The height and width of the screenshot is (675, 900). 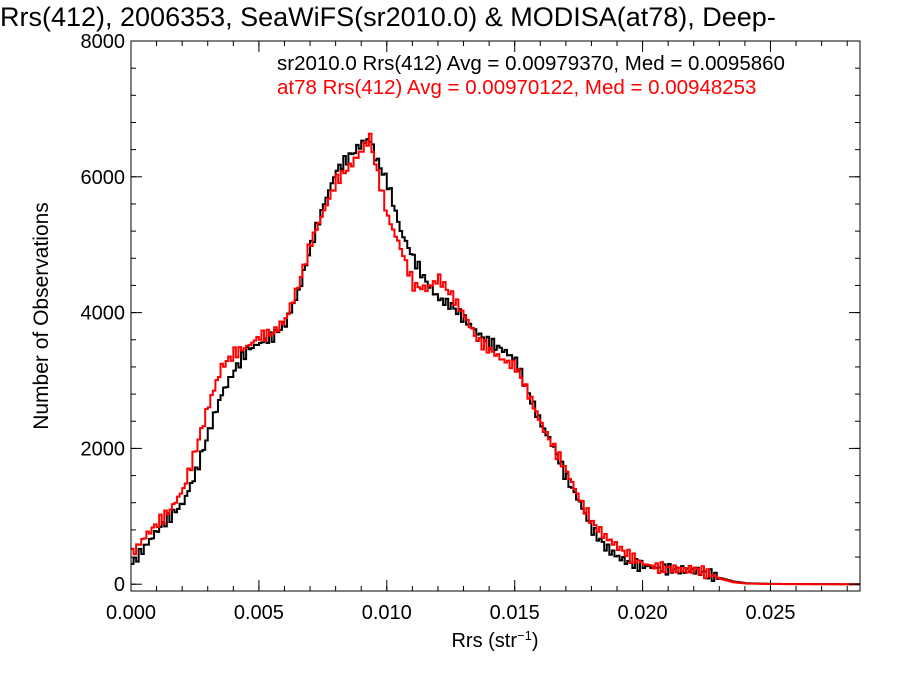 What do you see at coordinates (131, 613) in the screenshot?
I see `x-tick-label: 0.000` at bounding box center [131, 613].